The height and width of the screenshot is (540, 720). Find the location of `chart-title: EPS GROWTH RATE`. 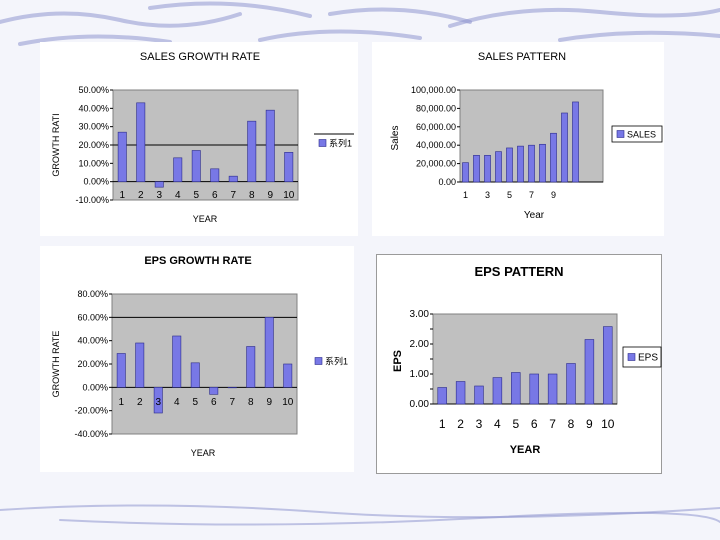

chart-title: EPS GROWTH RATE is located at coordinates (197, 261).